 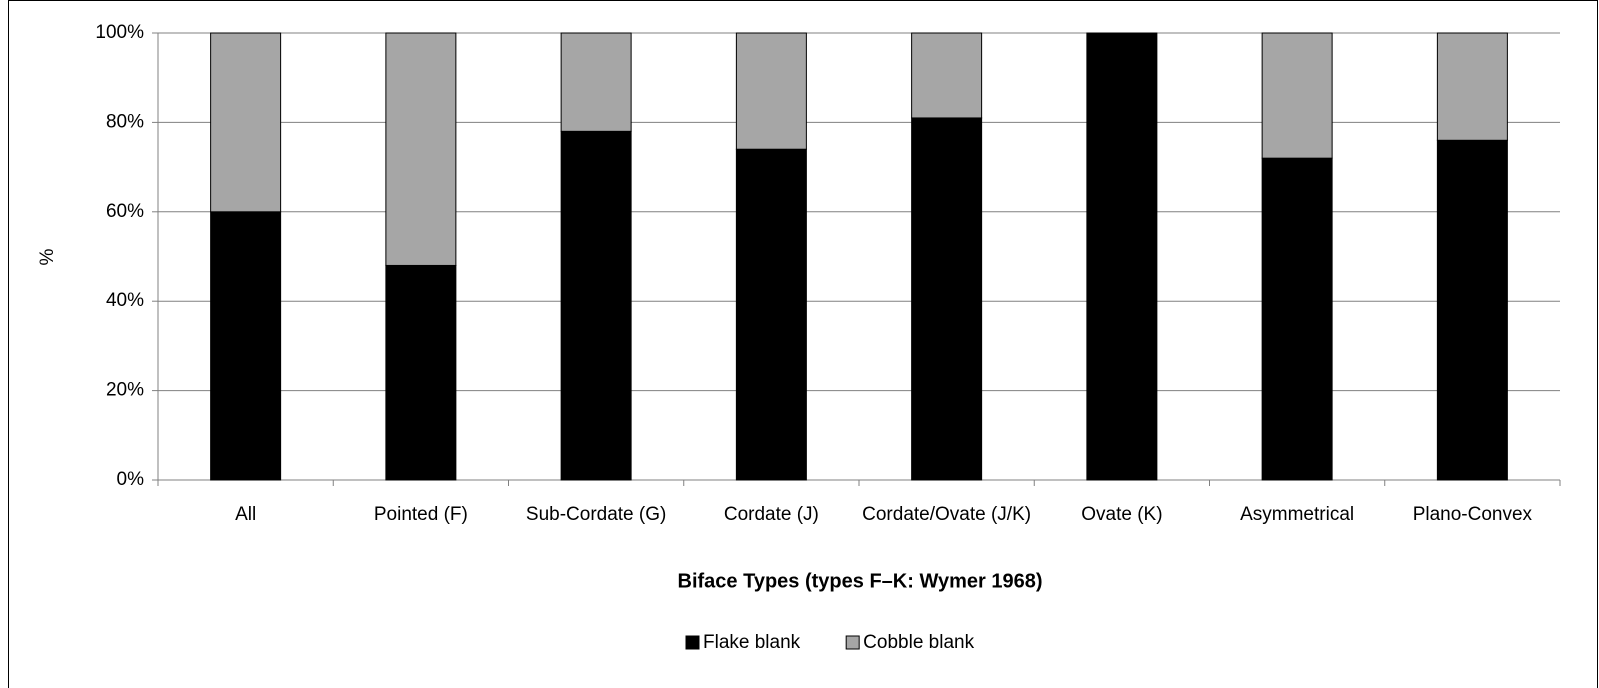 I want to click on y-tick-label: 80%, so click(x=125, y=121).